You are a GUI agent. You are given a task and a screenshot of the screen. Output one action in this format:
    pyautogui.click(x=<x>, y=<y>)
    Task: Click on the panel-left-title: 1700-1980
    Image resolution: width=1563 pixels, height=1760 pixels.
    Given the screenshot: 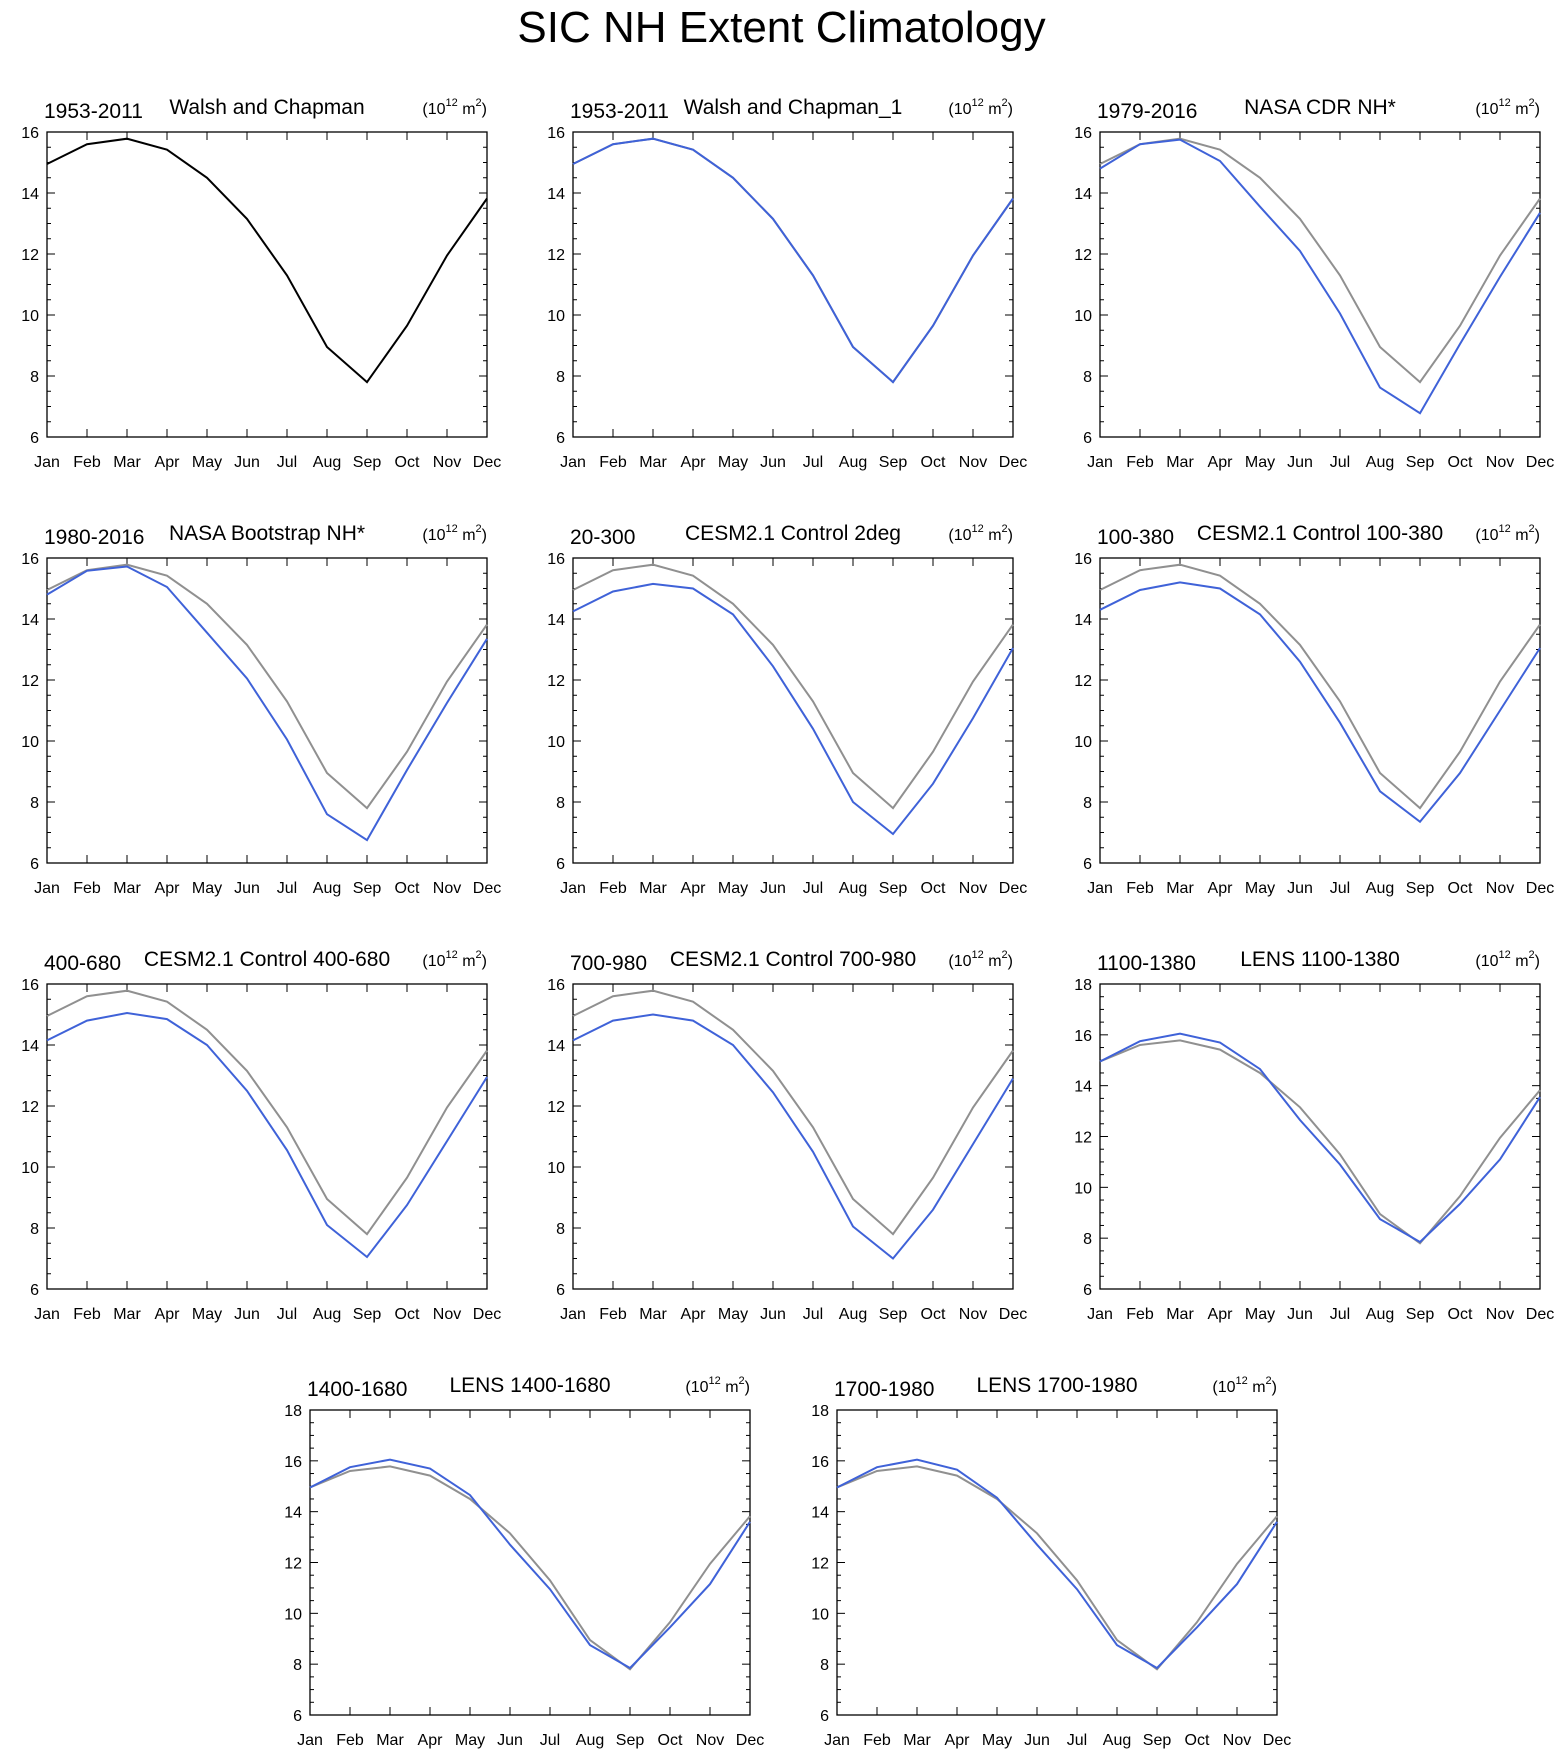 What is the action you would take?
    pyautogui.click(x=884, y=1389)
    